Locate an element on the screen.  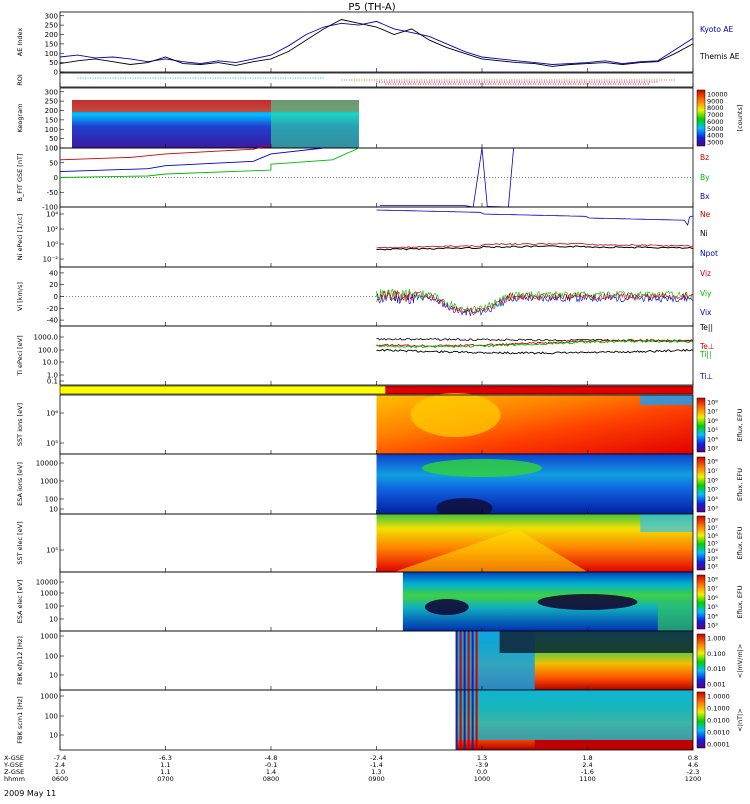
colorbar-tick-label: 6000 is located at coordinates (715, 122).